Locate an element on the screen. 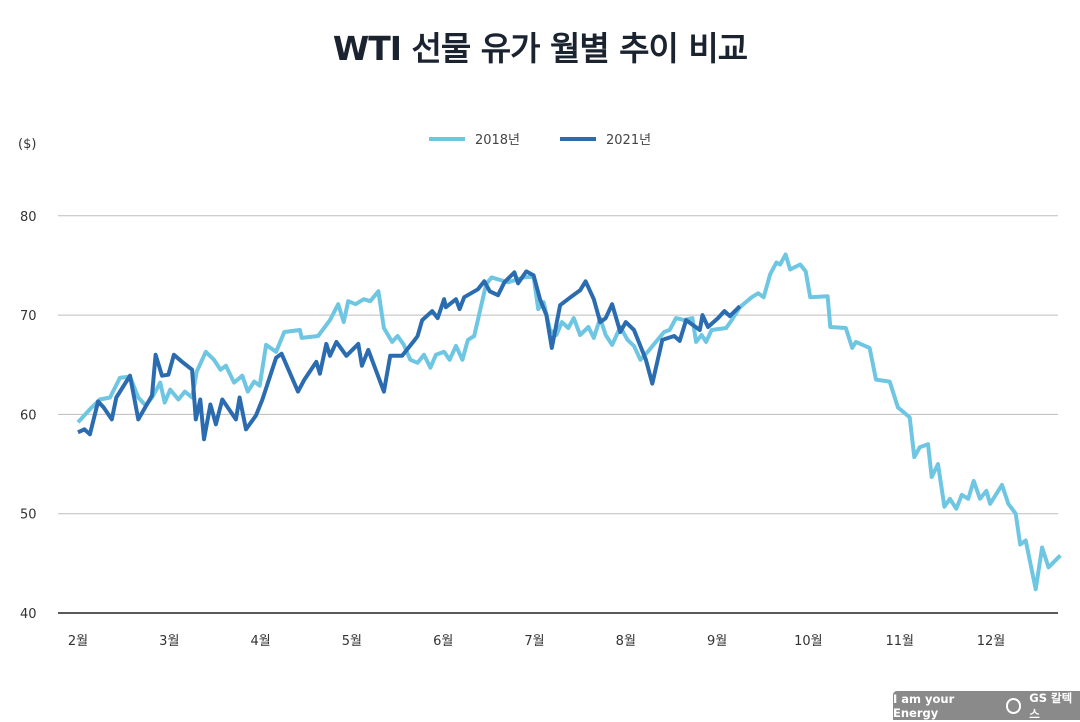 The image size is (1080, 722). x-tick-label: 7월 is located at coordinates (534, 641).